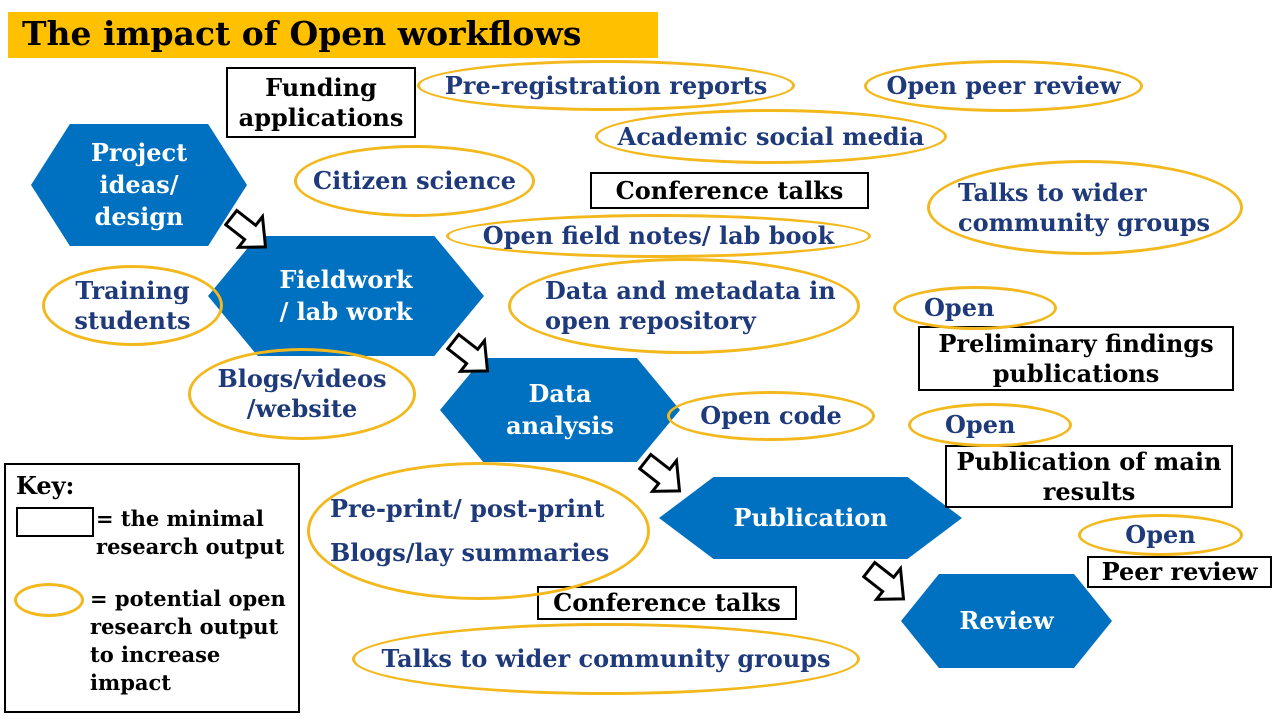 The height and width of the screenshot is (720, 1280). I want to click on key-title: Key:, so click(45, 485).